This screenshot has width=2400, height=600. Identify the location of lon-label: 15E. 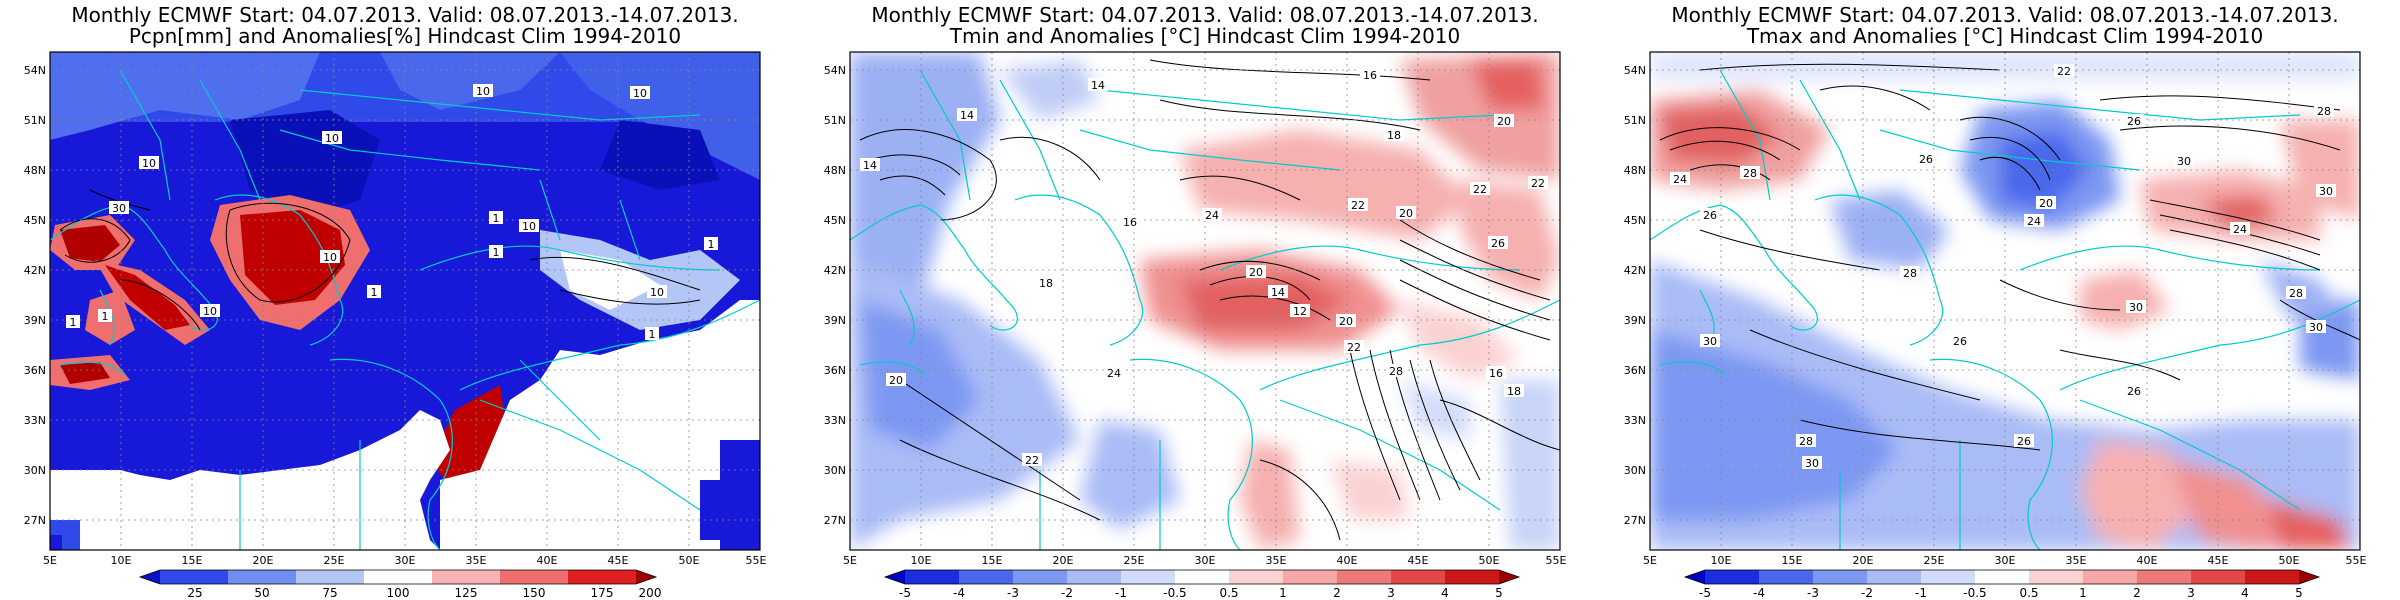
(992, 560).